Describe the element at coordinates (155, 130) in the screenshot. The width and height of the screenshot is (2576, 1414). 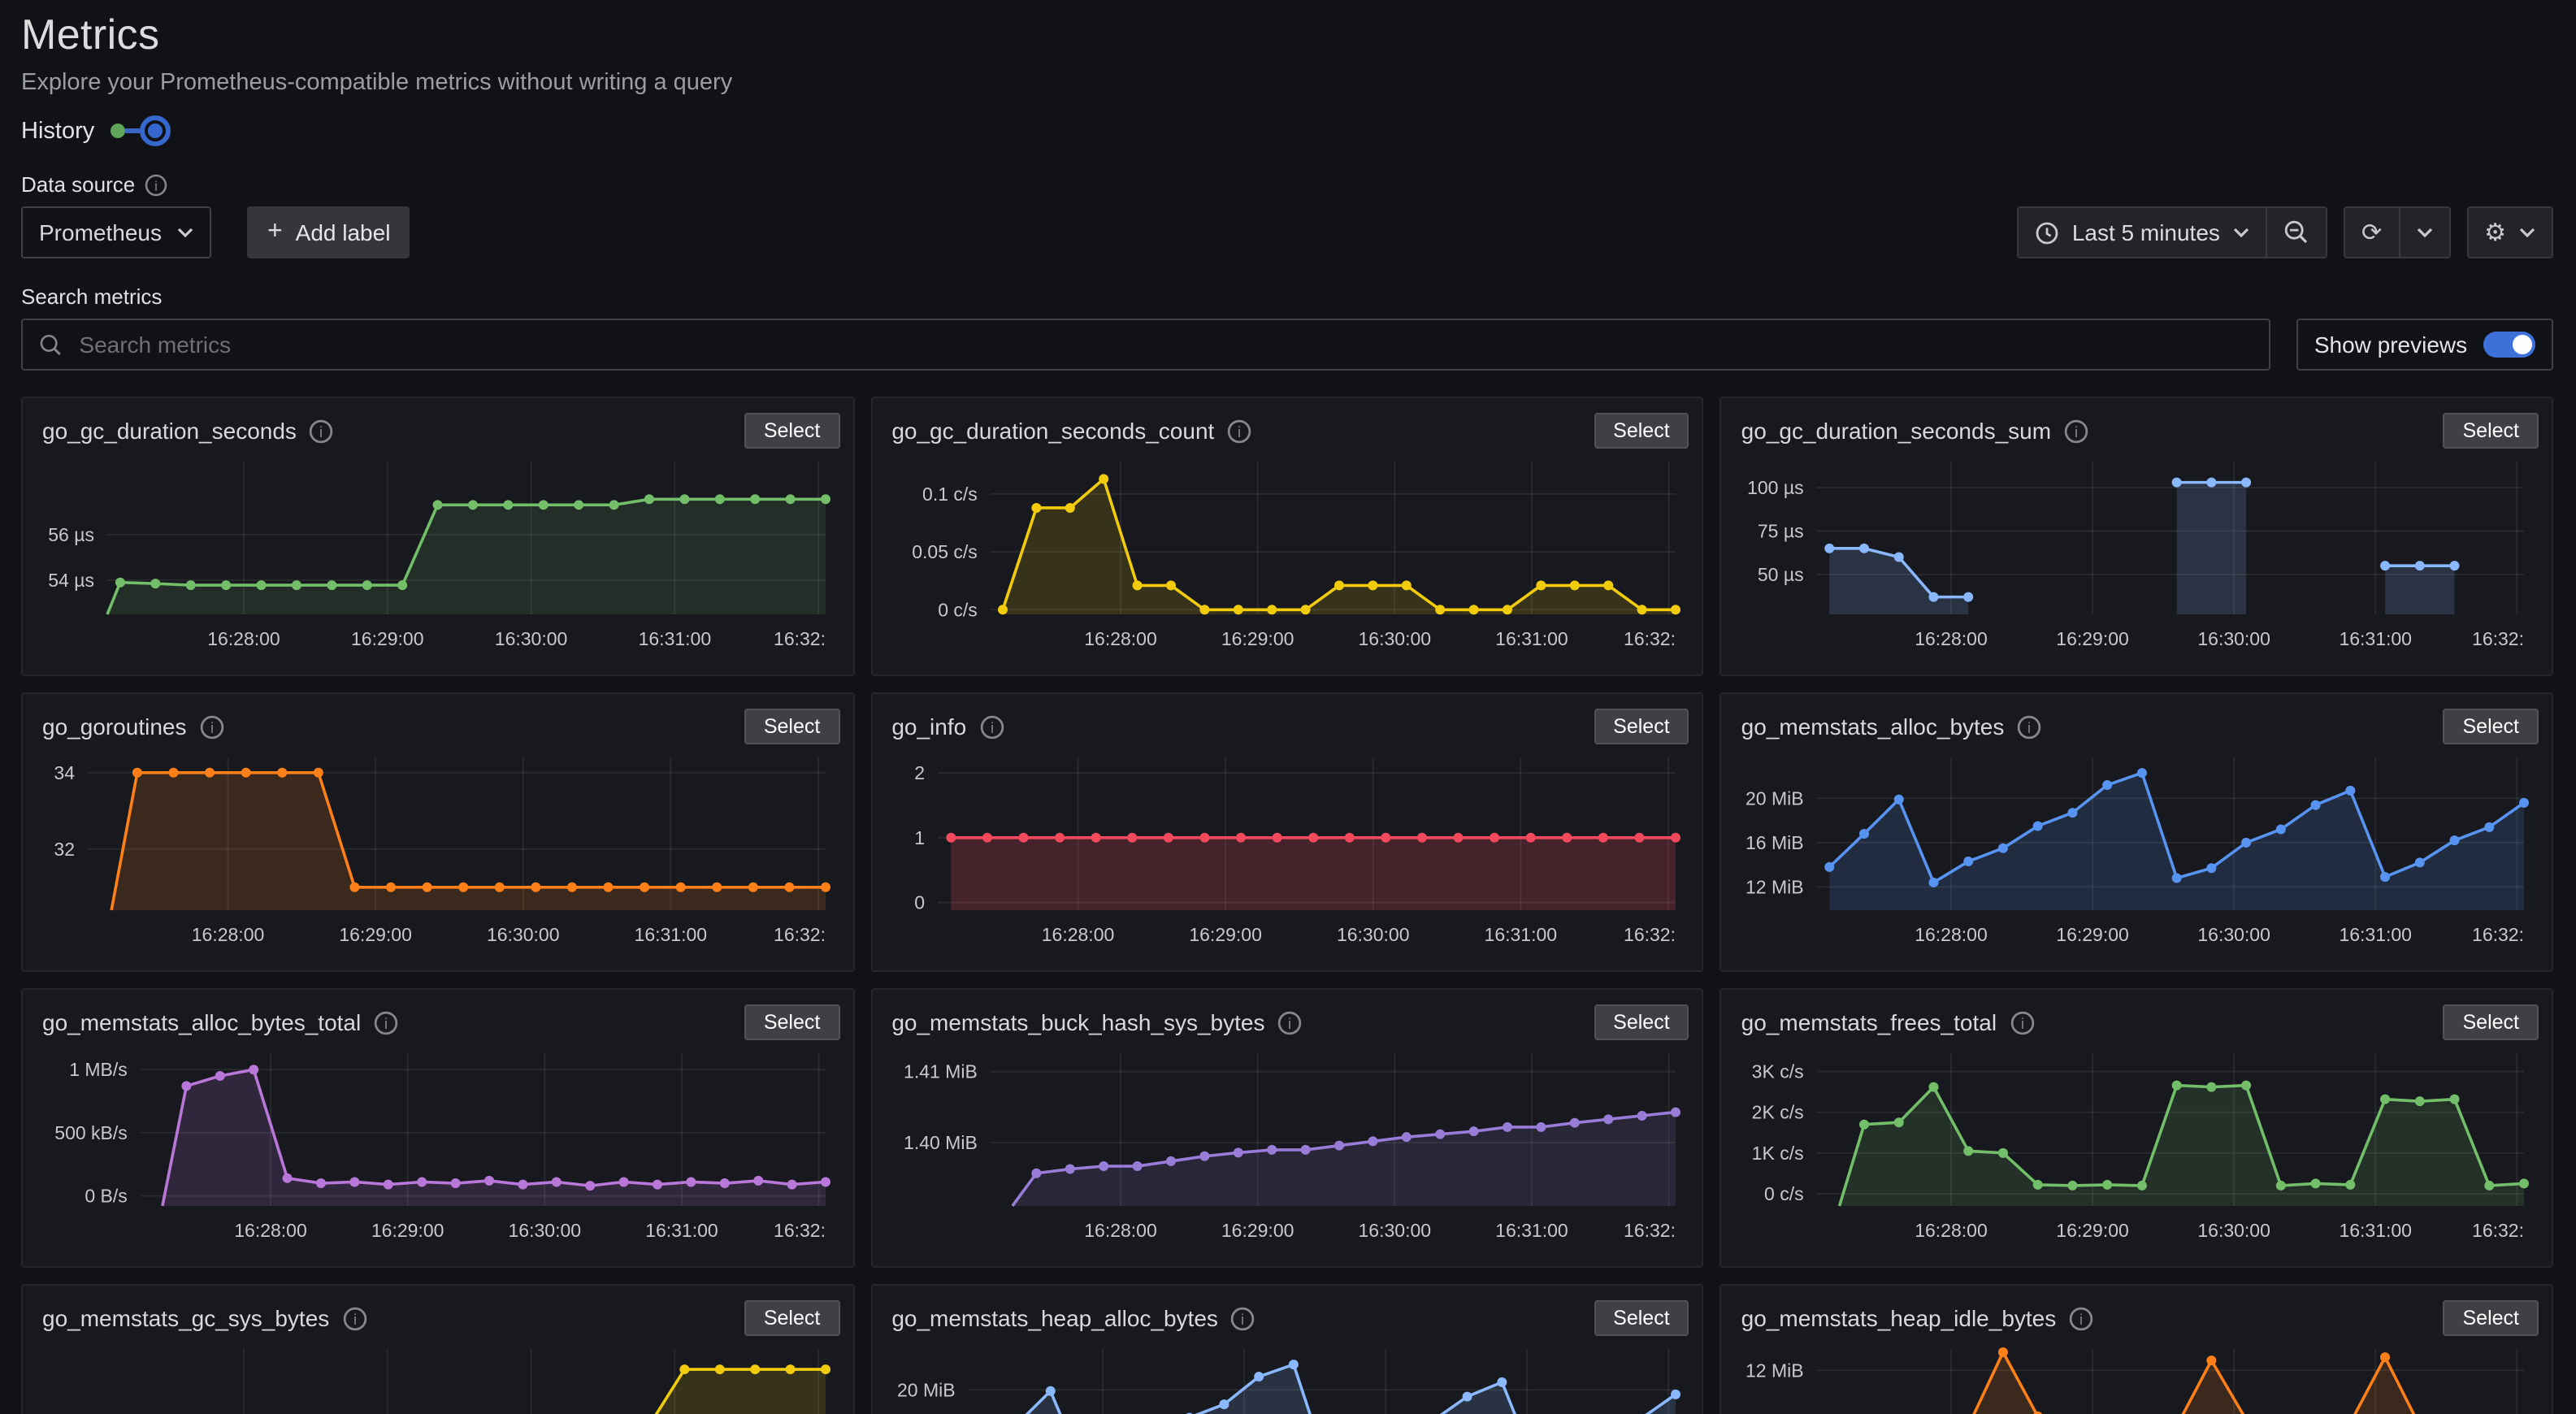
I see `history-current-ring-icon` at that location.